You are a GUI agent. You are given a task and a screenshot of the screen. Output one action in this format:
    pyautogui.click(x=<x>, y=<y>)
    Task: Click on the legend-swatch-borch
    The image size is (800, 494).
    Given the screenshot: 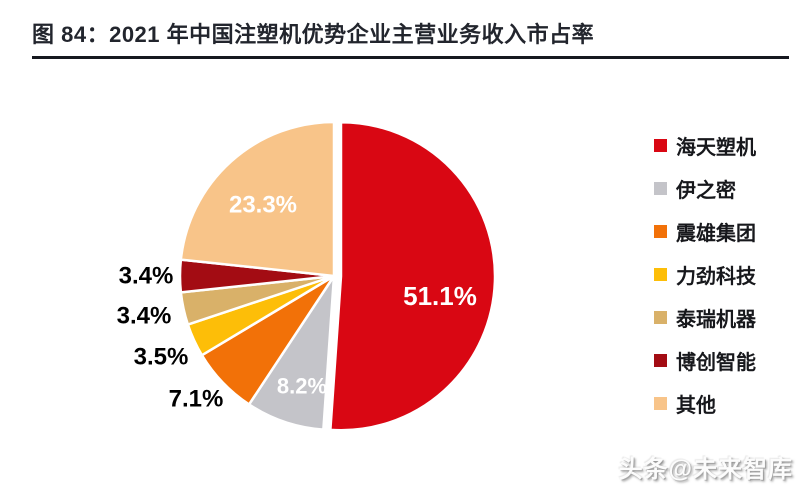 What is the action you would take?
    pyautogui.click(x=660, y=360)
    